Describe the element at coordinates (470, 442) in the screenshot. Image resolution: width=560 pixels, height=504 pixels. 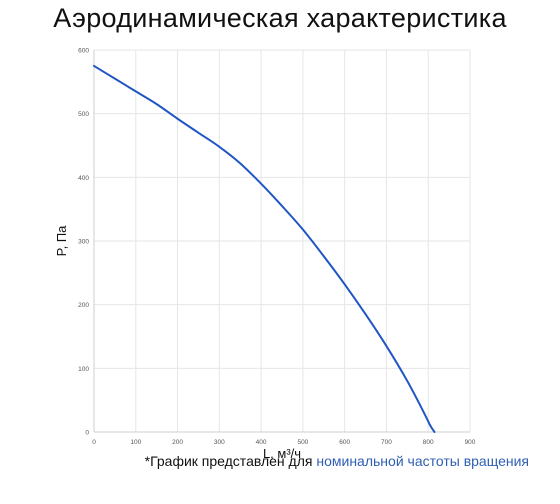
I see `x-tick-label: 900` at that location.